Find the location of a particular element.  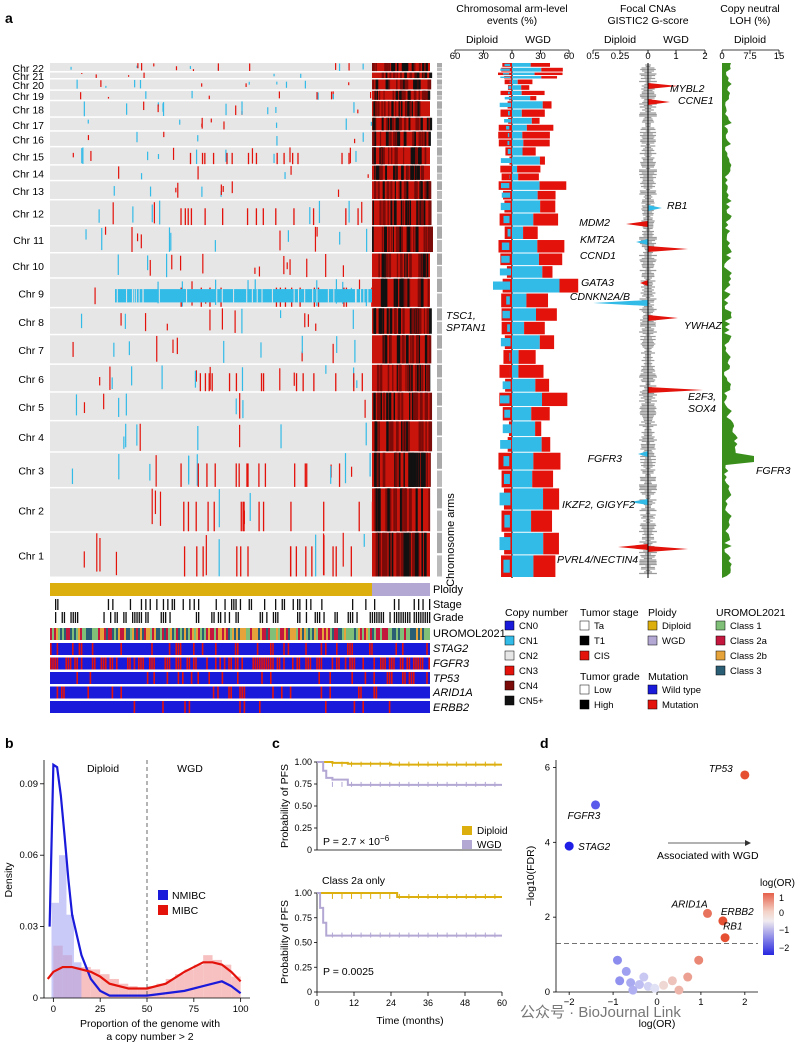

legend-mutation-item: Mutation is located at coordinates (680, 705).